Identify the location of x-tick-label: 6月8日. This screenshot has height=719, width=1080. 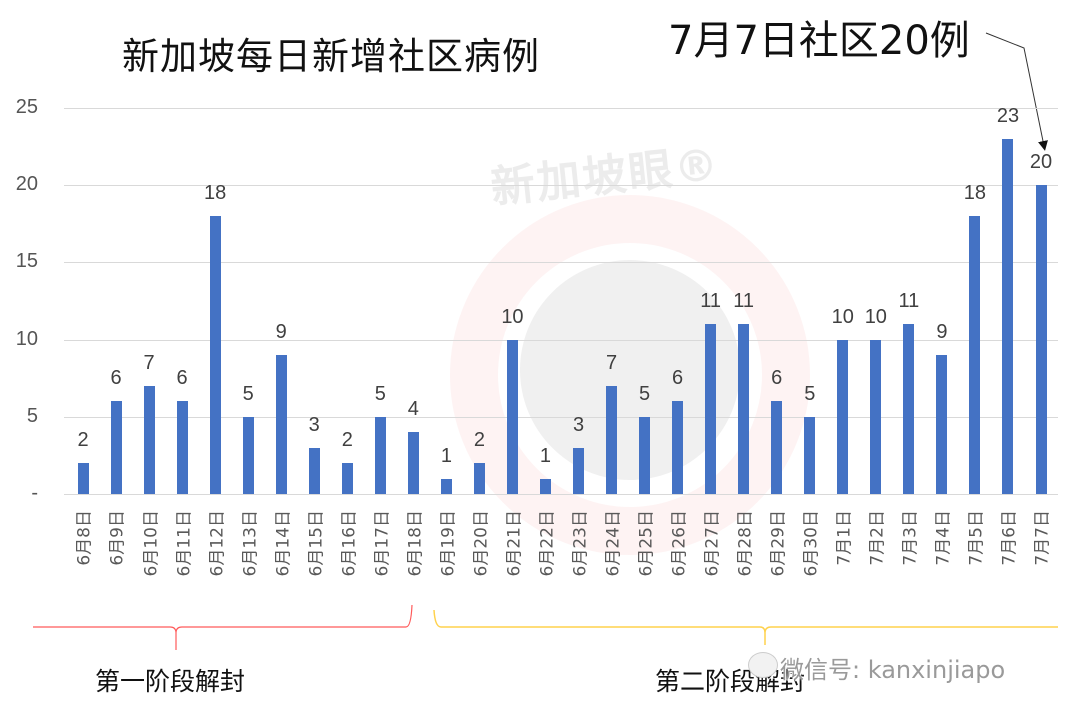
(85, 538).